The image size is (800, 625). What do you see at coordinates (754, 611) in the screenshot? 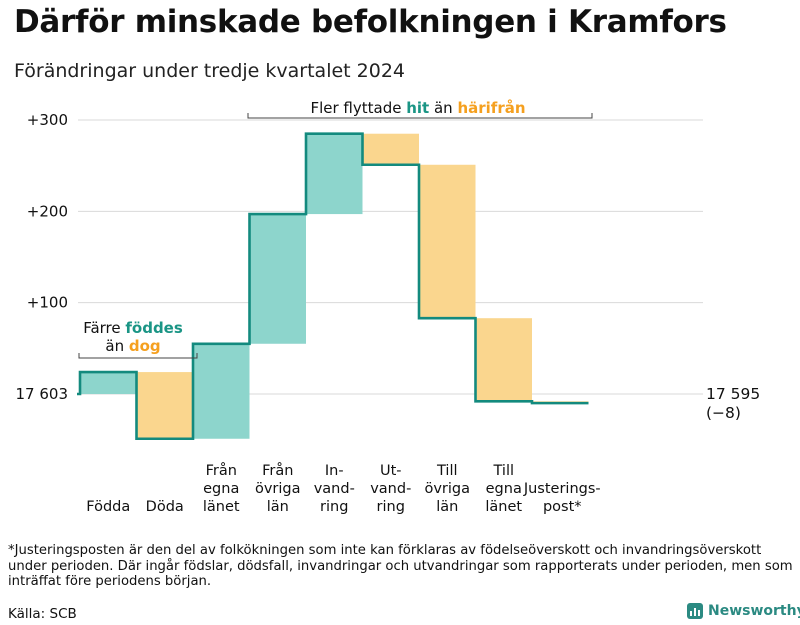
I see `brand-name: Newsworthy` at bounding box center [754, 611].